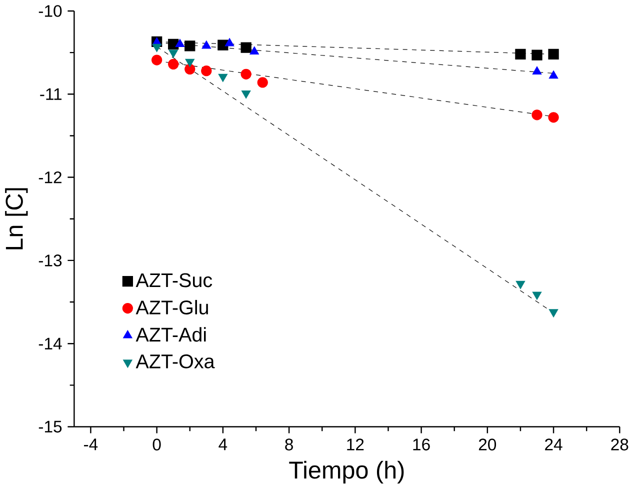 The image size is (634, 489). Describe the element at coordinates (91, 444) in the screenshot. I see `x-tick-label: -4` at that location.